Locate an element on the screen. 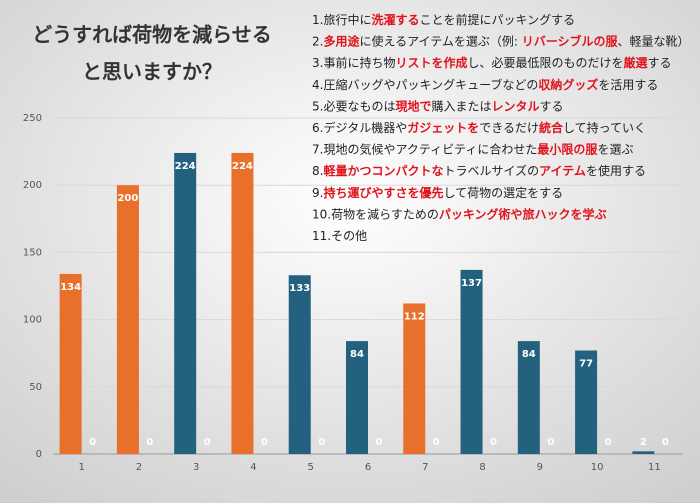  option-text: 11.その他 is located at coordinates (339, 236).